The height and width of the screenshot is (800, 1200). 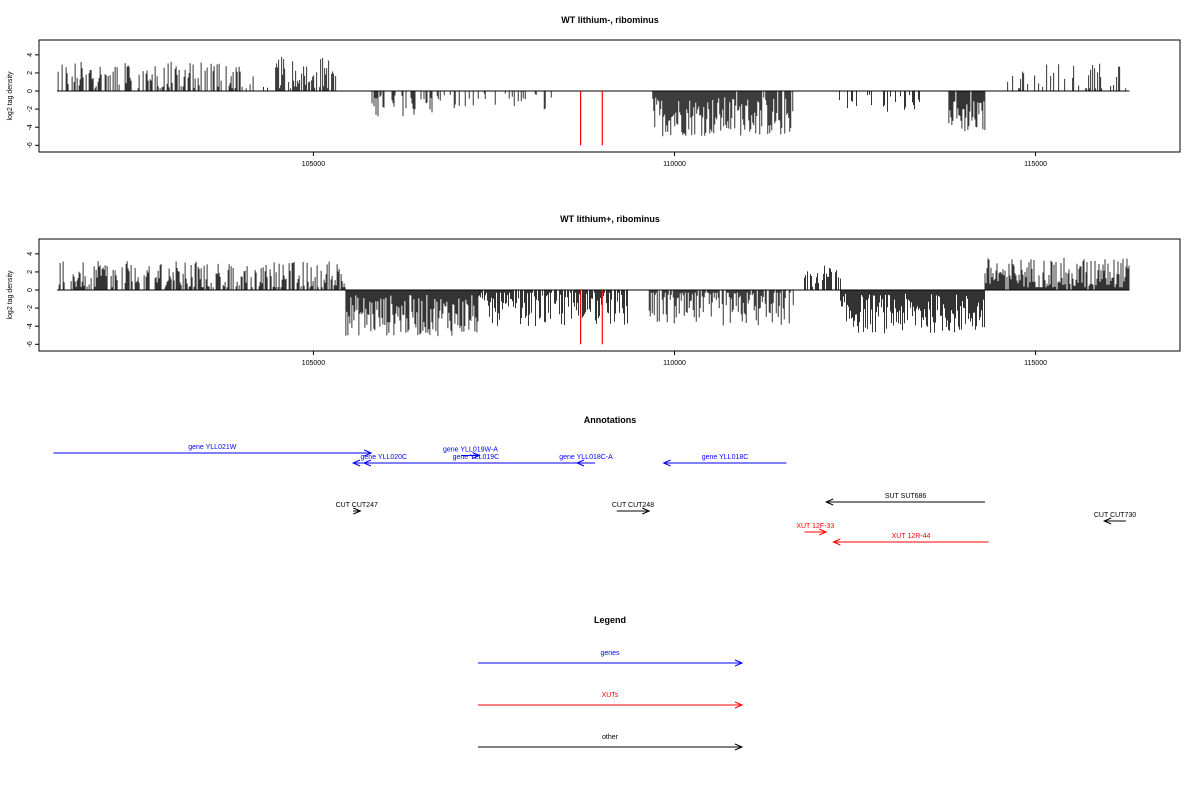 I want to click on annotation-feature: CUT CUT248, so click(x=633, y=508).